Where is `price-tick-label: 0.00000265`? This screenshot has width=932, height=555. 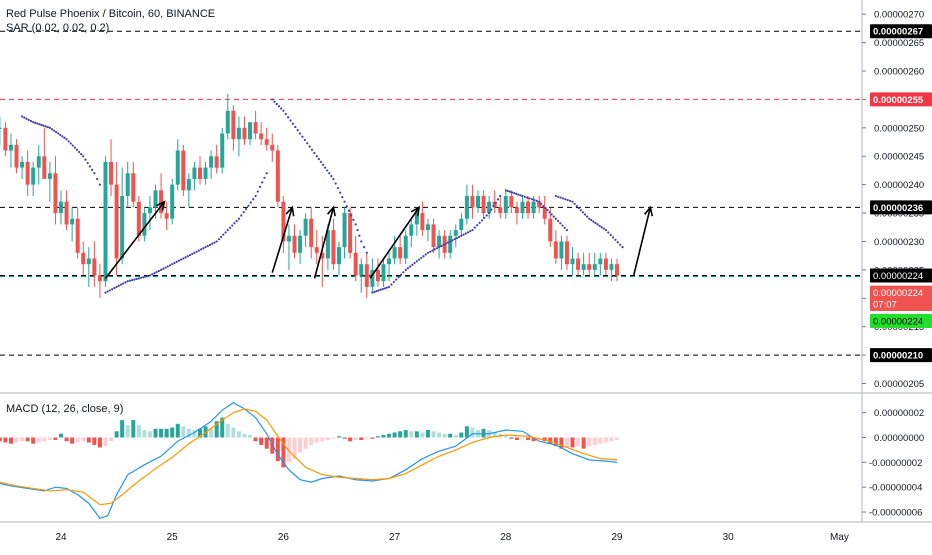 price-tick-label: 0.00000265 is located at coordinates (899, 43).